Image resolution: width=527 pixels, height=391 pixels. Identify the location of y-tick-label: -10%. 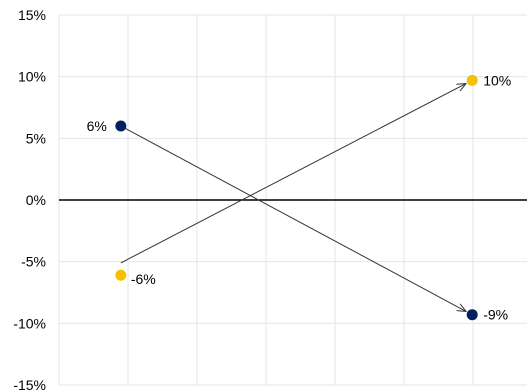
(29, 323).